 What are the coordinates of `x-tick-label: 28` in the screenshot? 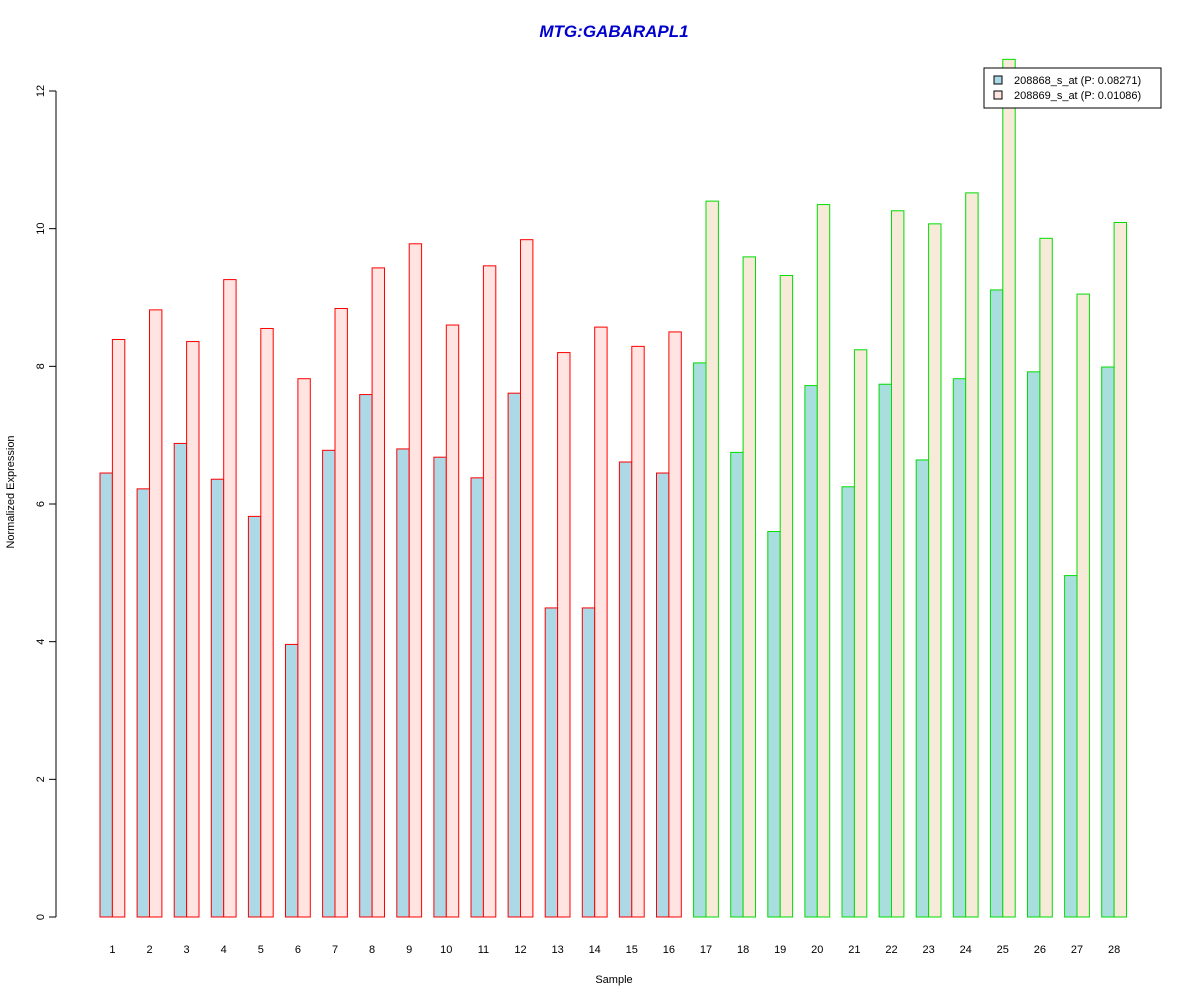 It's located at (1114, 950).